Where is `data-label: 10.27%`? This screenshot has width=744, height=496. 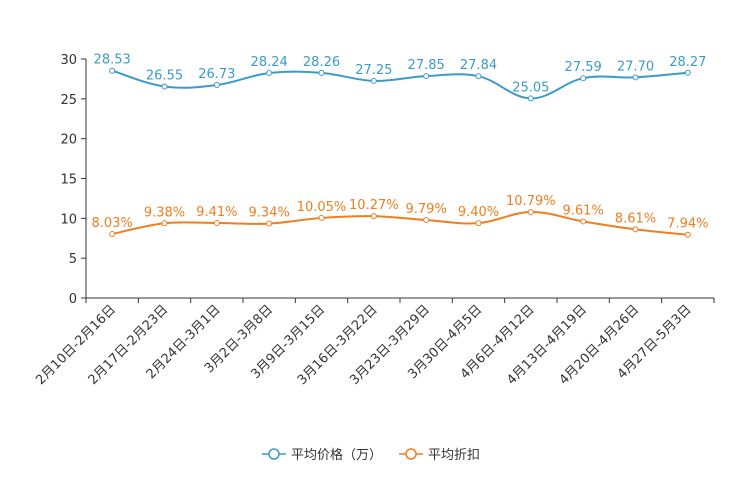
data-label: 10.27% is located at coordinates (374, 205).